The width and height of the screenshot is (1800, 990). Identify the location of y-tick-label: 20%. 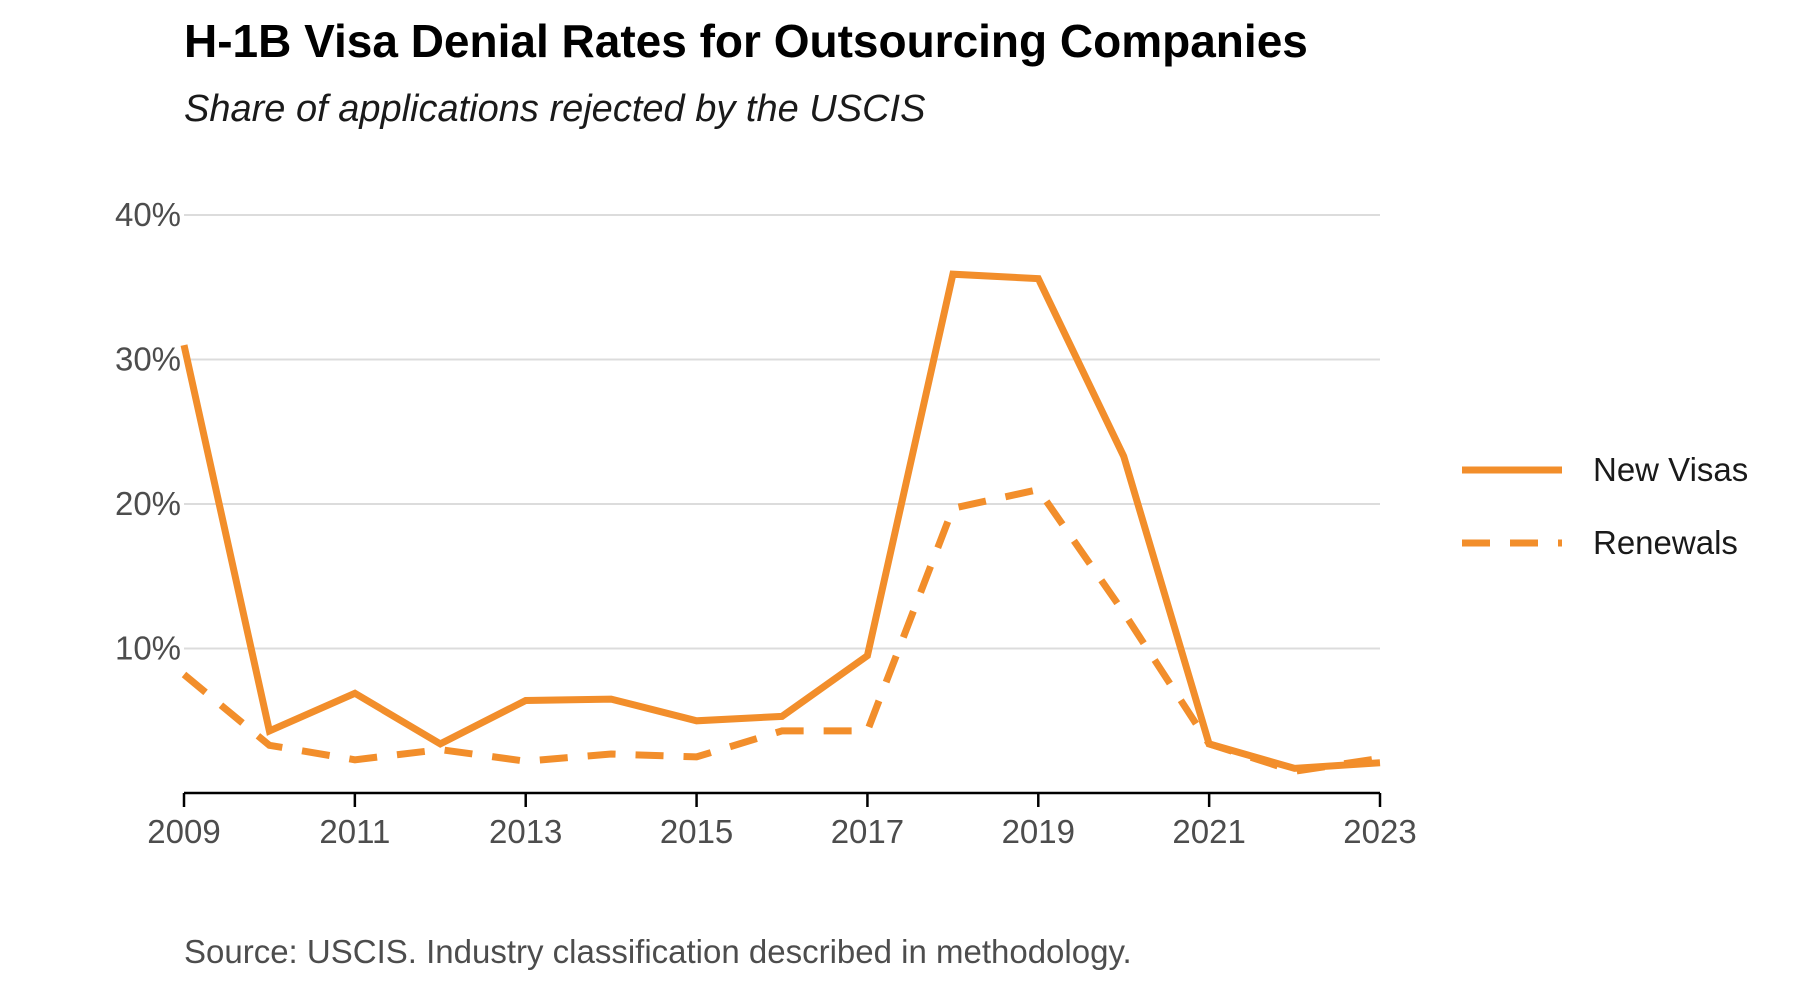
(148, 503).